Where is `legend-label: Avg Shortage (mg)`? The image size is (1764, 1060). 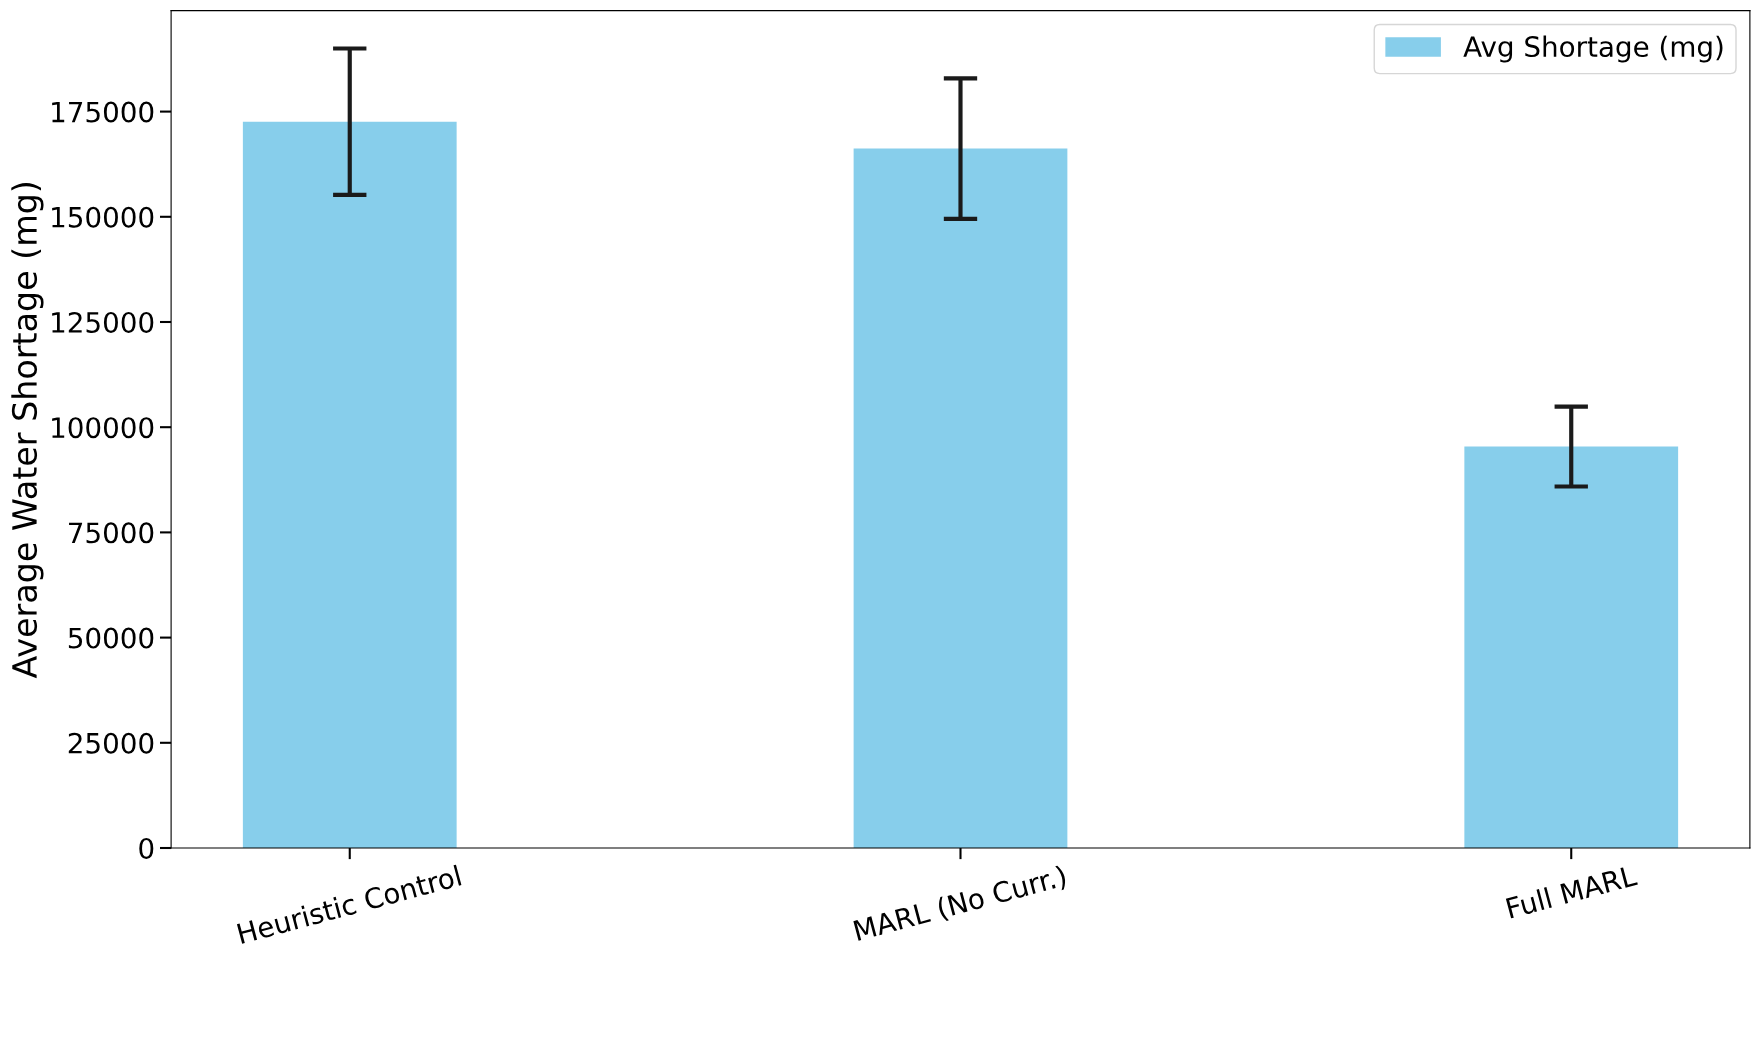 legend-label: Avg Shortage (mg) is located at coordinates (1593, 49).